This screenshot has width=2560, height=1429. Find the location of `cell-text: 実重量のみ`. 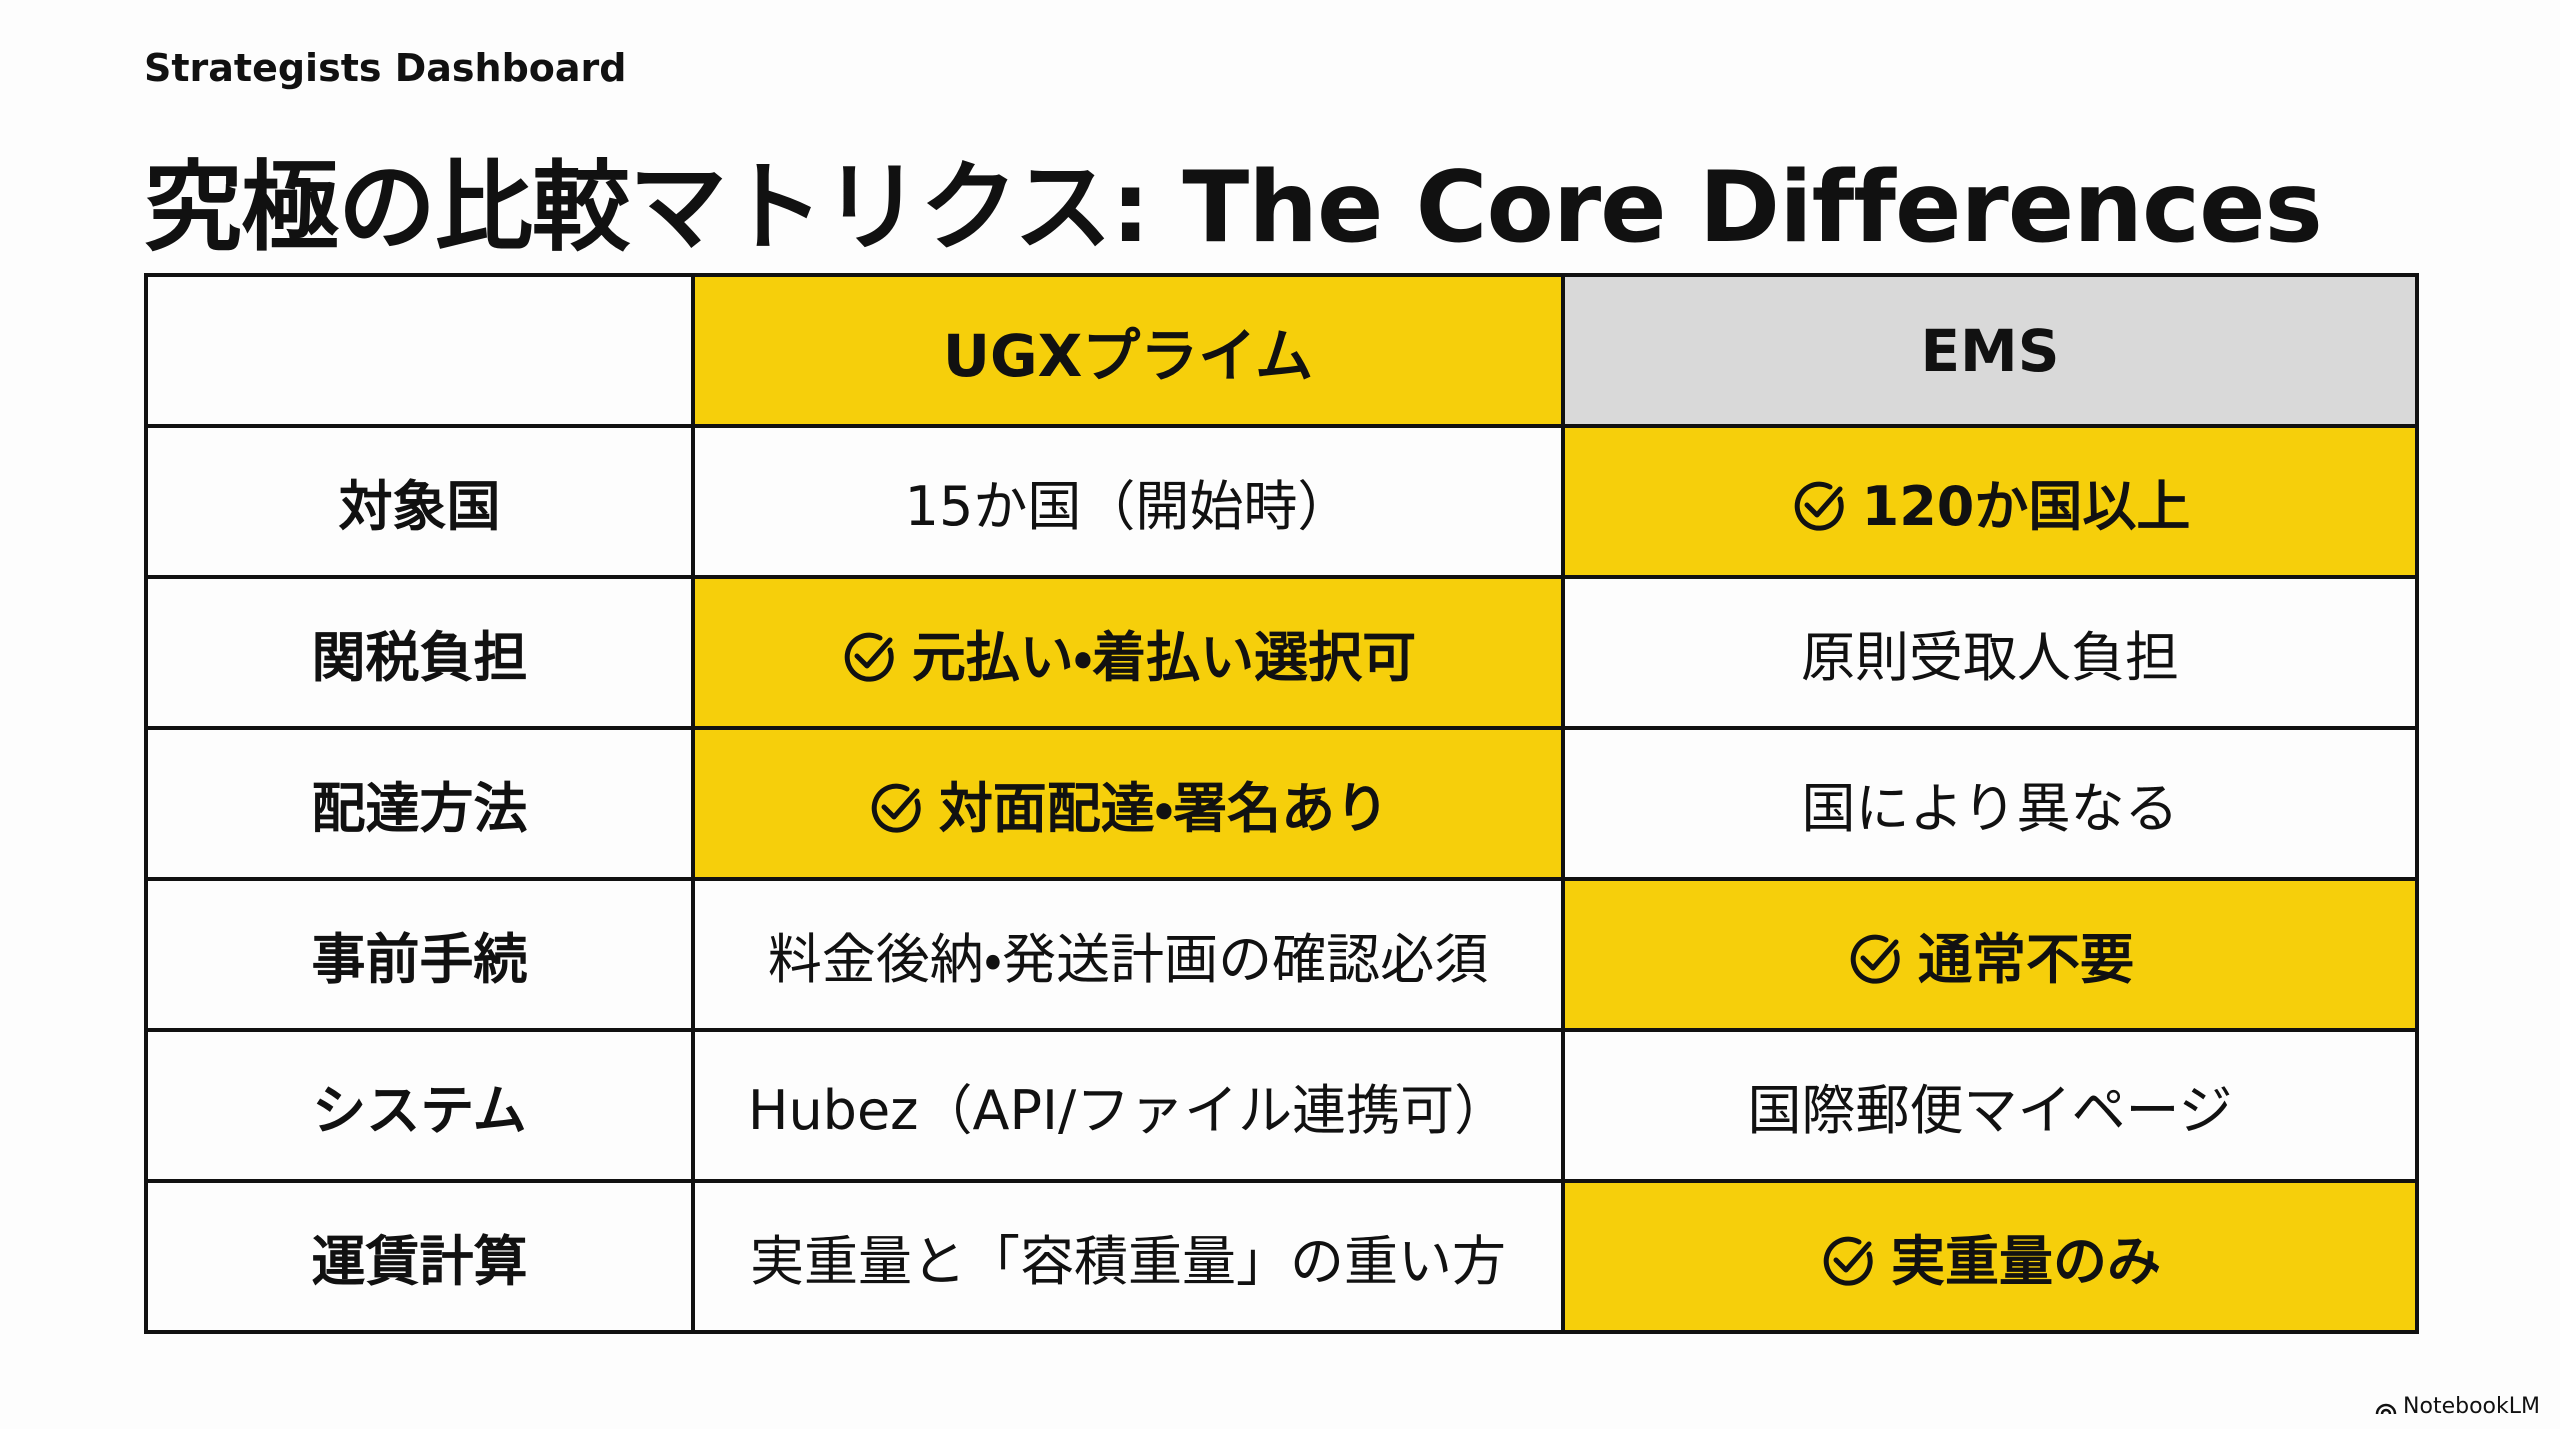

cell-text: 実重量のみ is located at coordinates (2026, 1261).